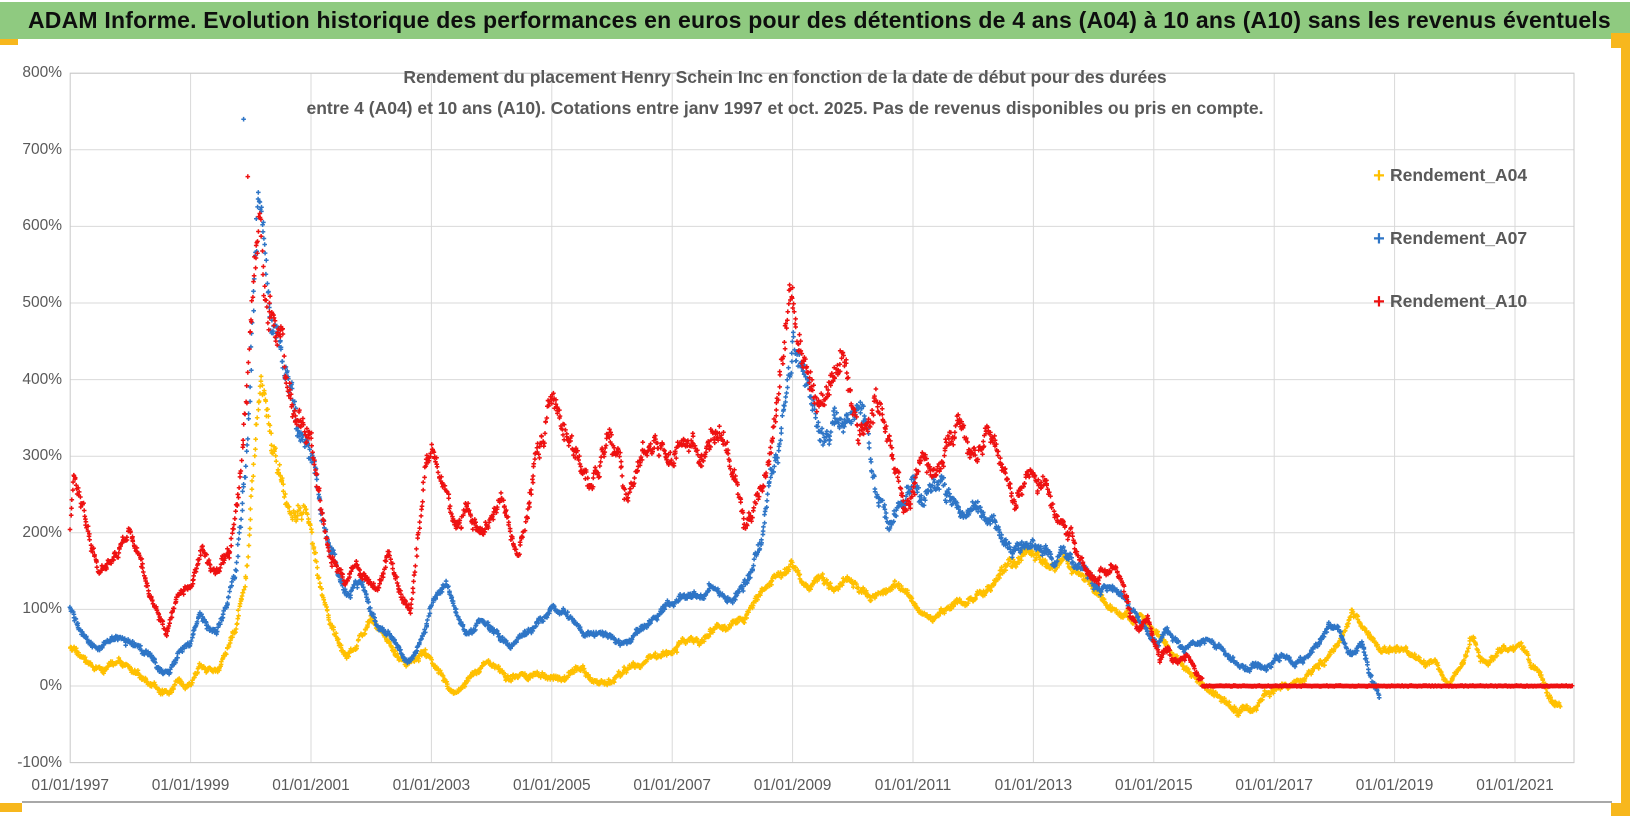 This screenshot has width=1630, height=816. What do you see at coordinates (817, 802) in the screenshot?
I see `bottom-edge-line` at bounding box center [817, 802].